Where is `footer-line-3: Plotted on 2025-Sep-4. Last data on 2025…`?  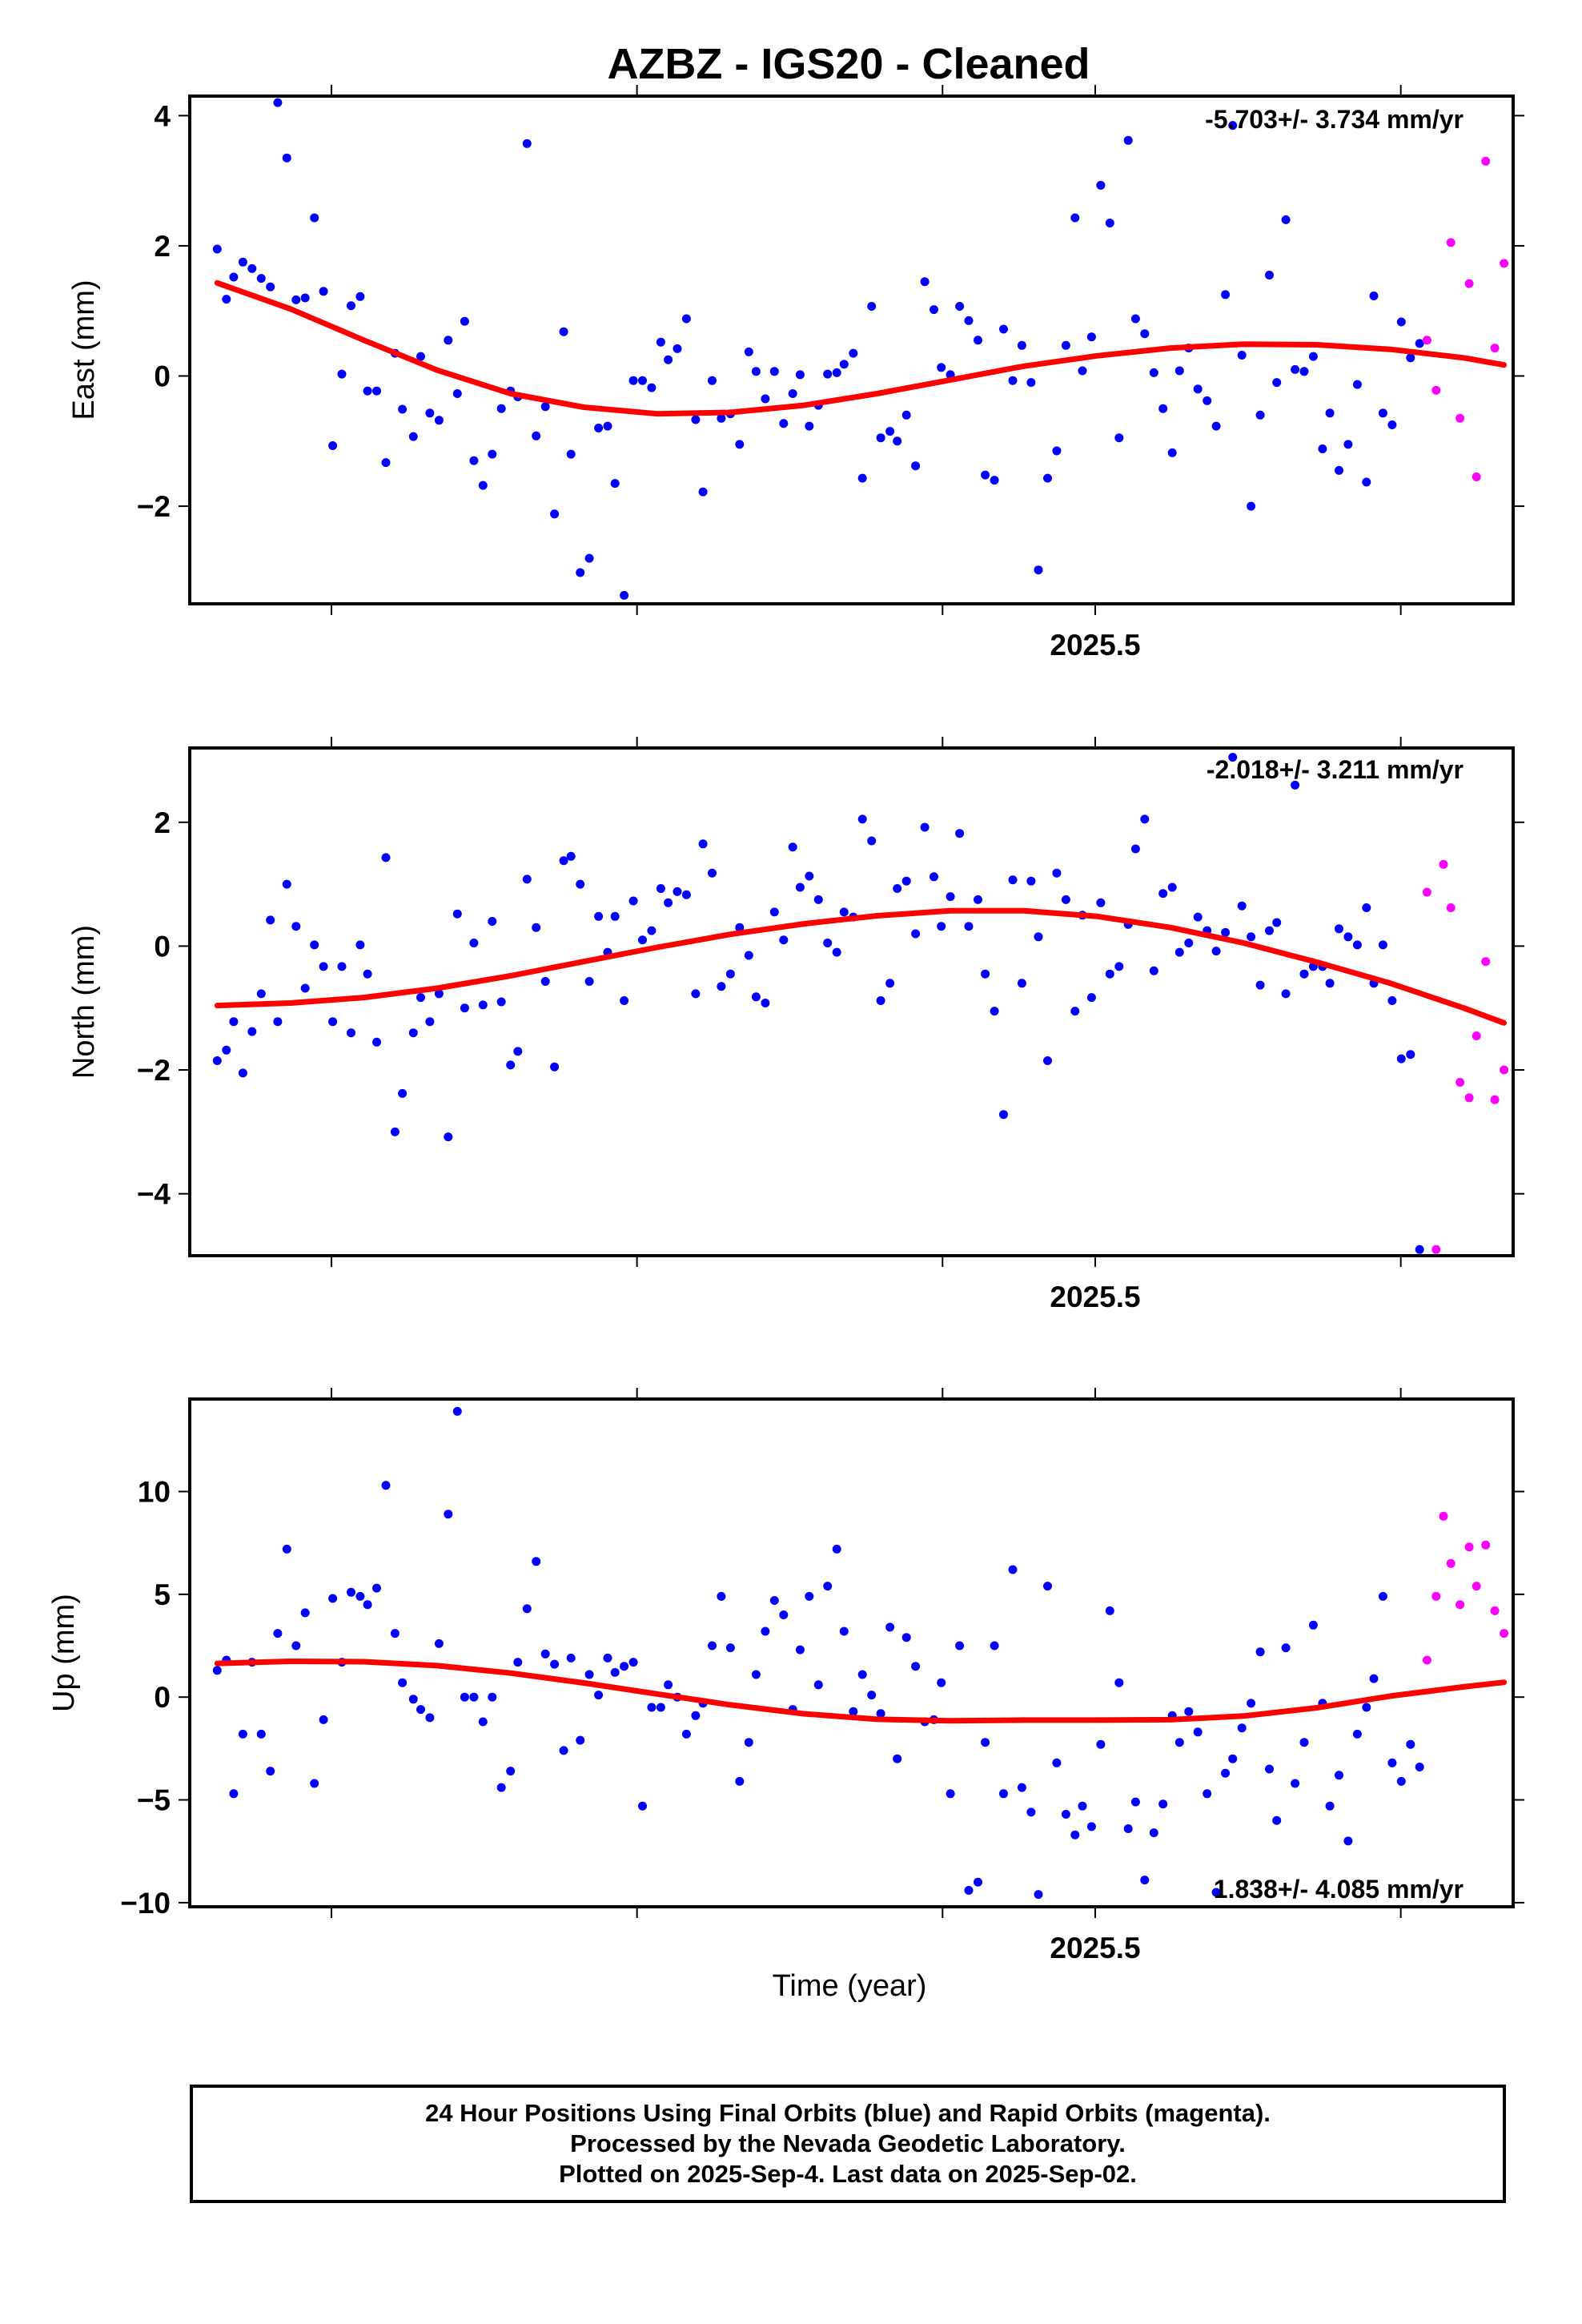
footer-line-3: Plotted on 2025-Sep-4. Last data on 2025… is located at coordinates (848, 2174).